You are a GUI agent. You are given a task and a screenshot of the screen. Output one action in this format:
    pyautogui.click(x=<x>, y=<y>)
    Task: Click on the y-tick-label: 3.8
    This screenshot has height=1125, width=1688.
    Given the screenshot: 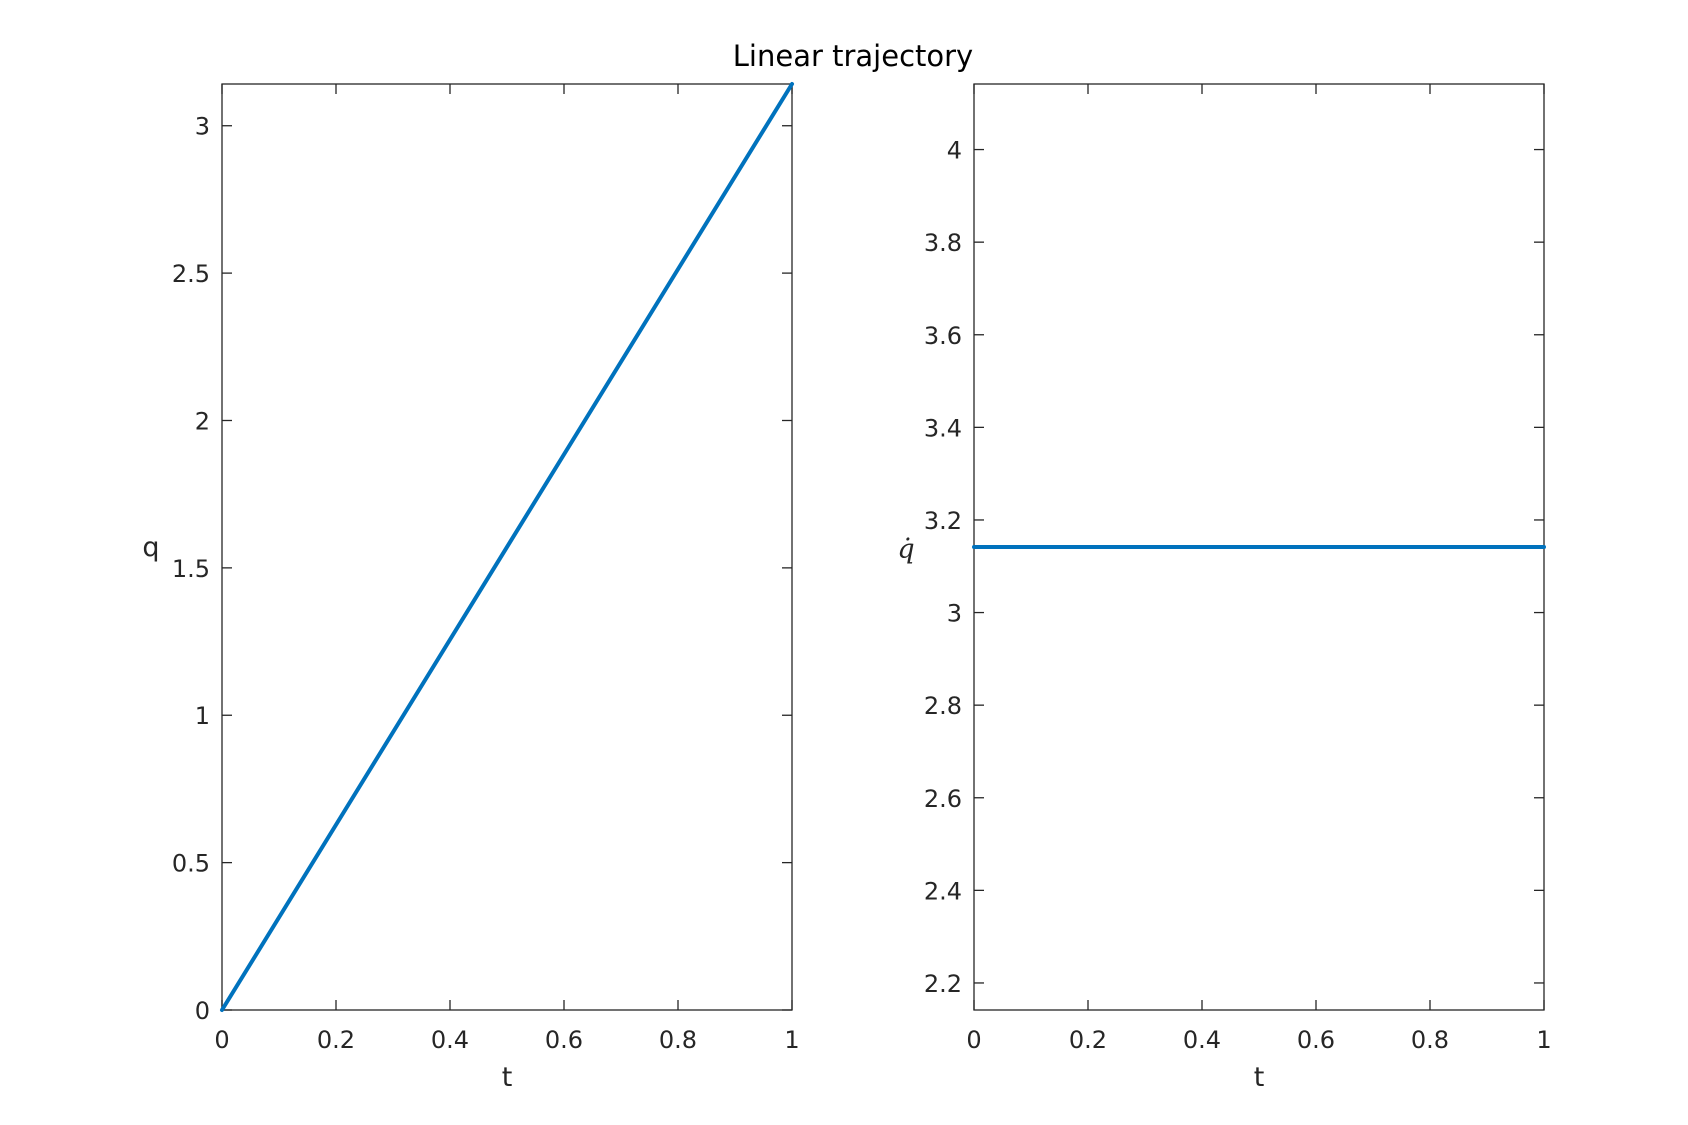 What is the action you would take?
    pyautogui.click(x=943, y=243)
    